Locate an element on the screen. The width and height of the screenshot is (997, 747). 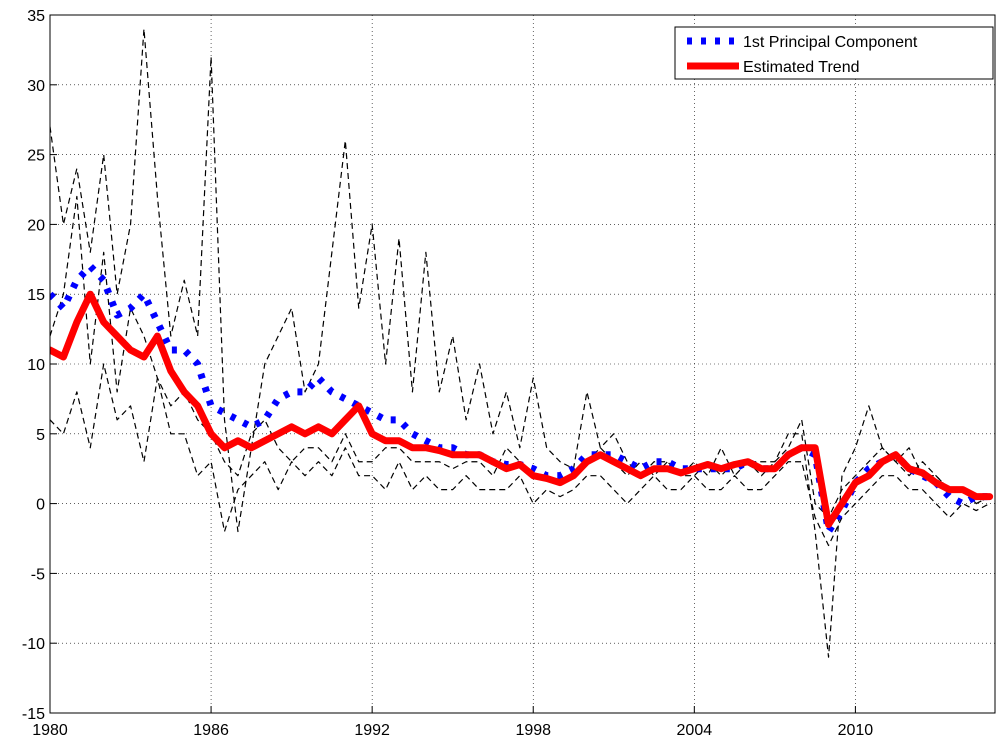
y-tick-label: 25 is located at coordinates (36, 156).